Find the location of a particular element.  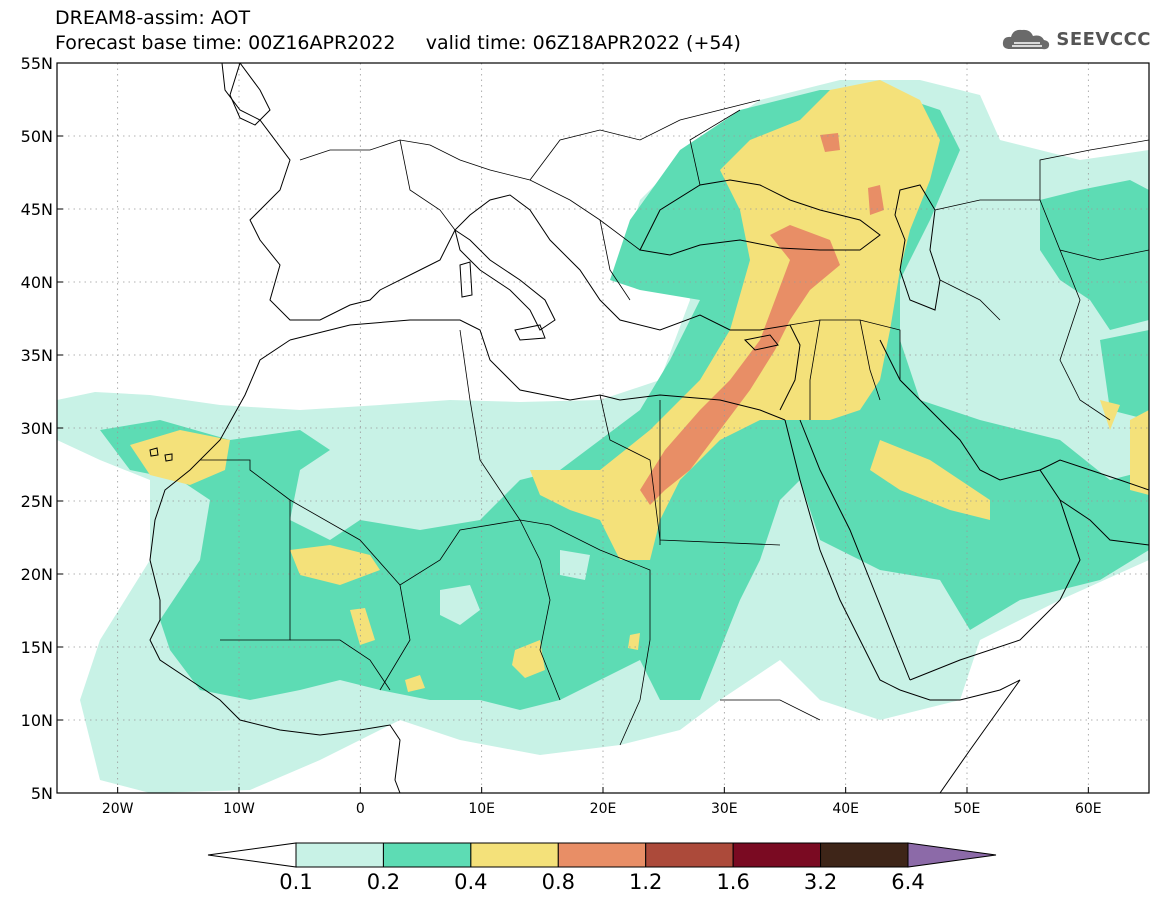

lon-label: 0 is located at coordinates (360, 809).